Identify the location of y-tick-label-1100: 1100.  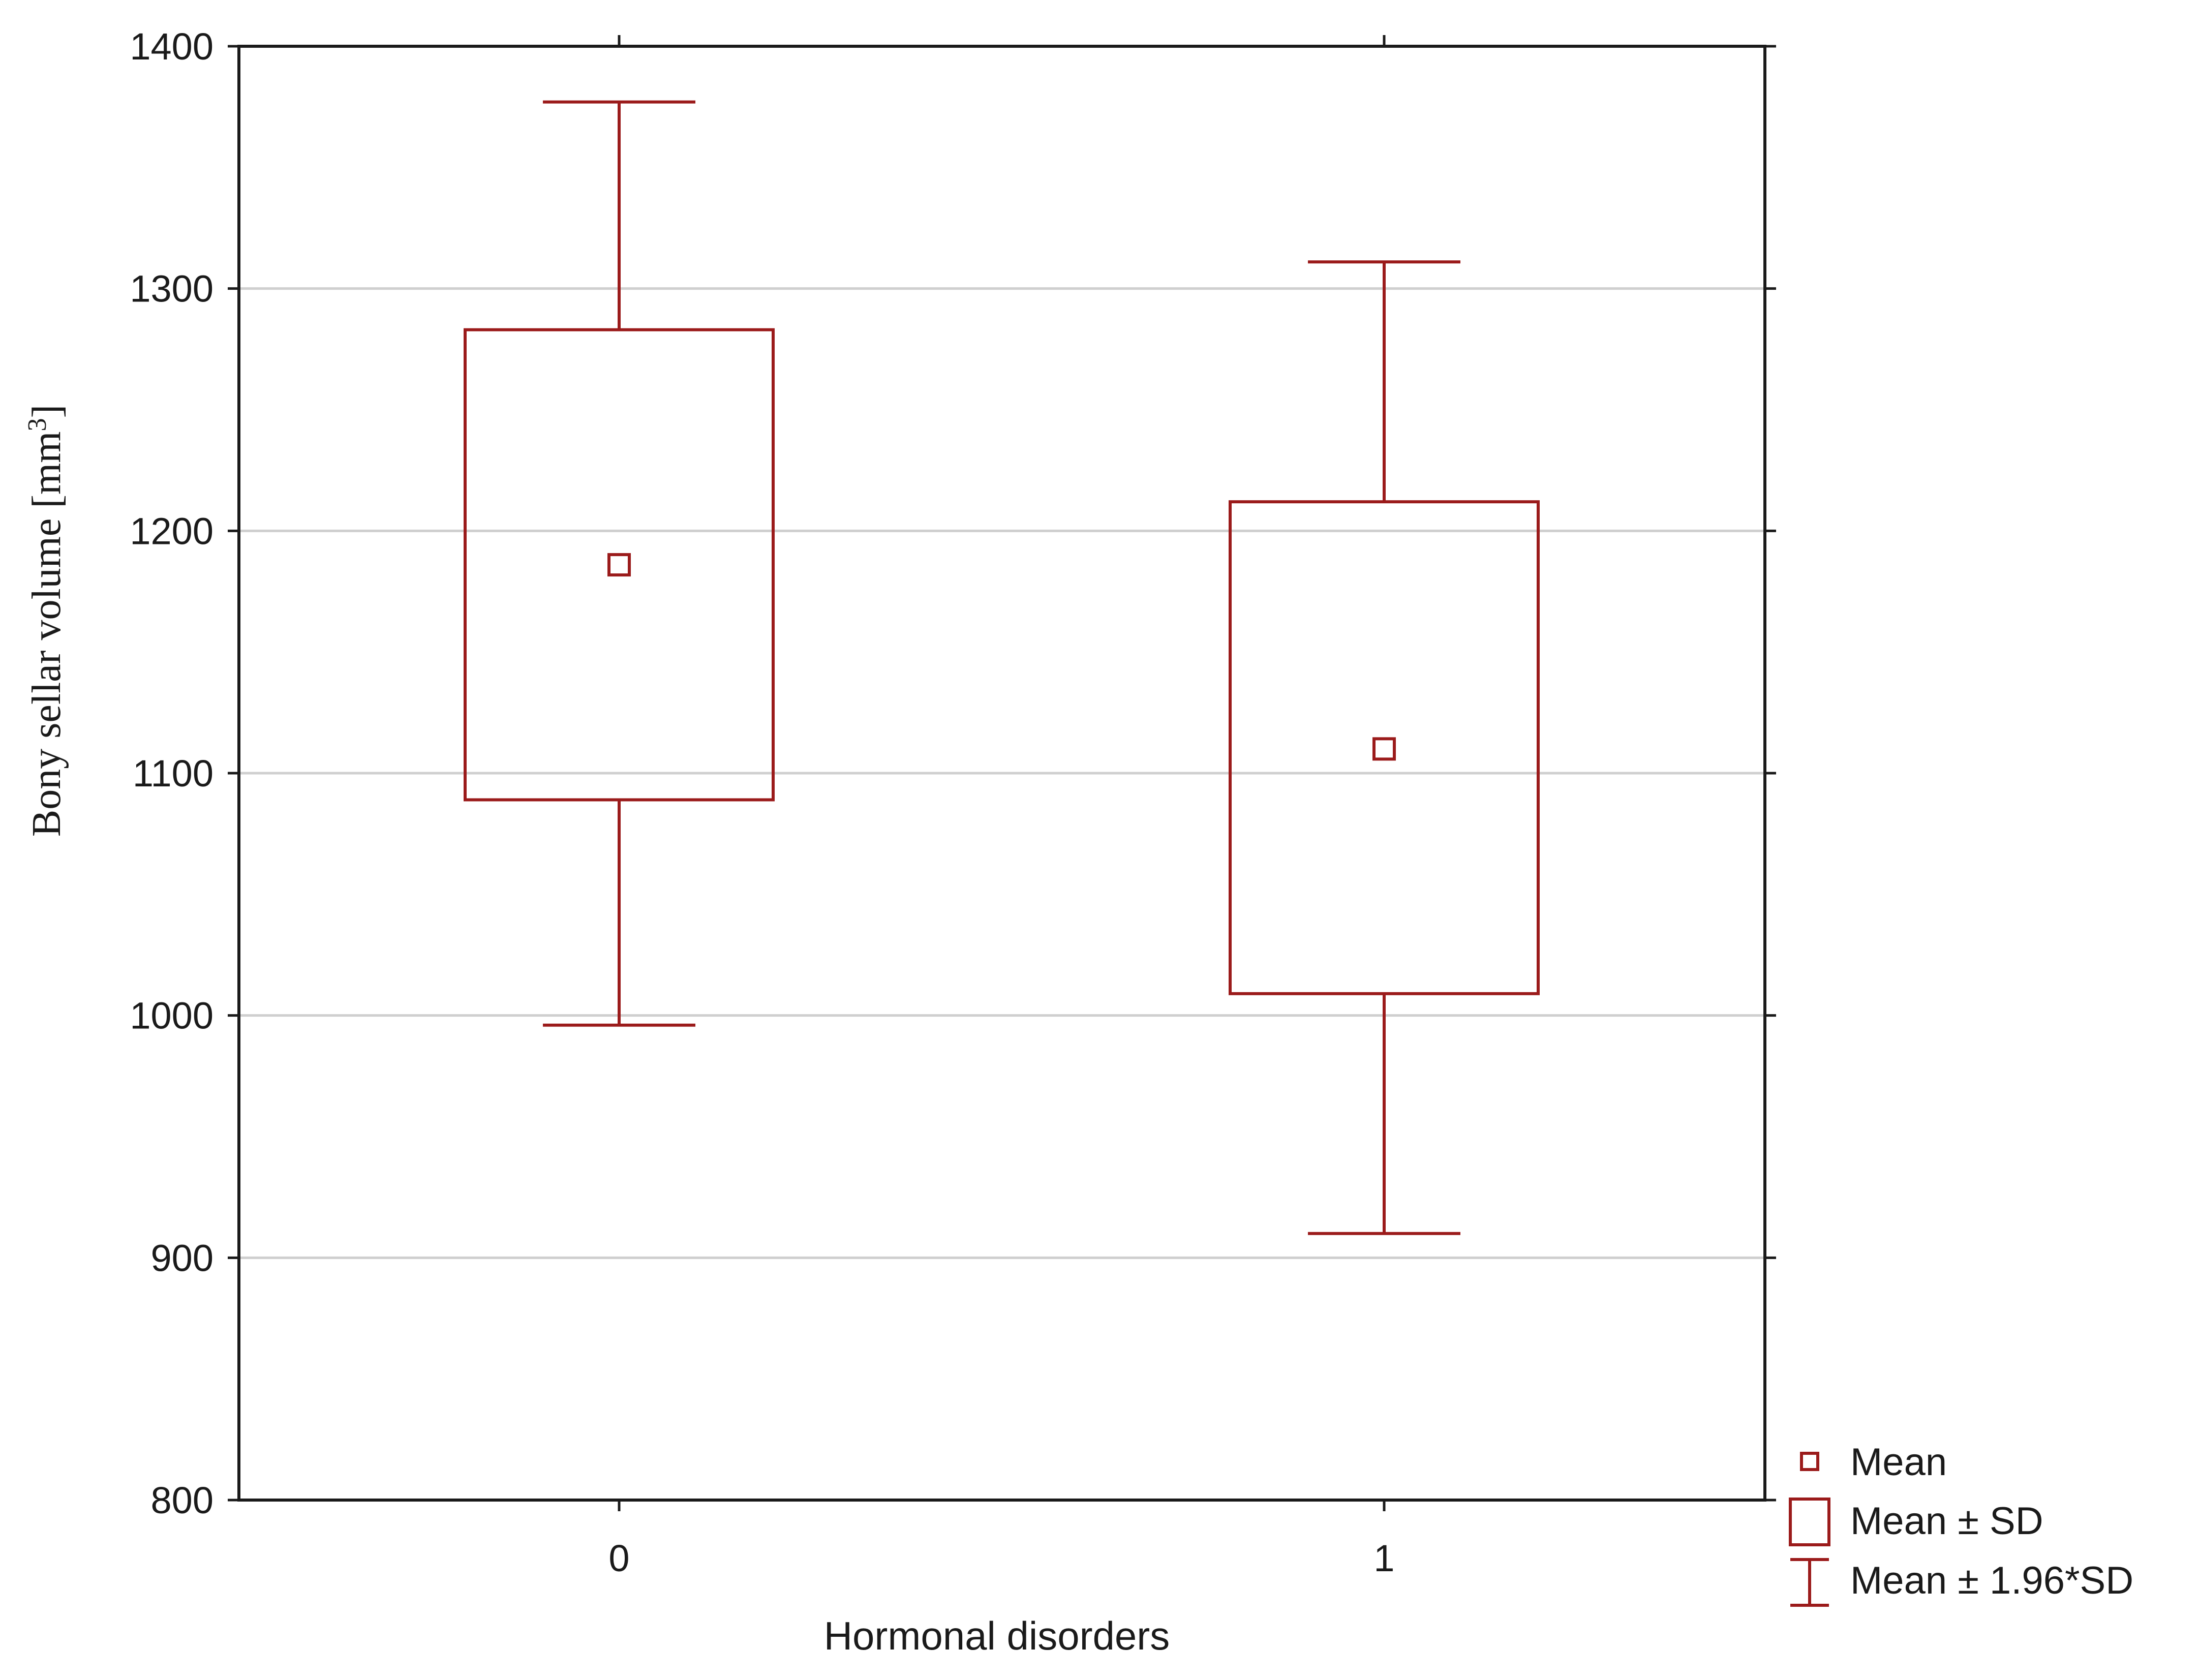
(173, 773).